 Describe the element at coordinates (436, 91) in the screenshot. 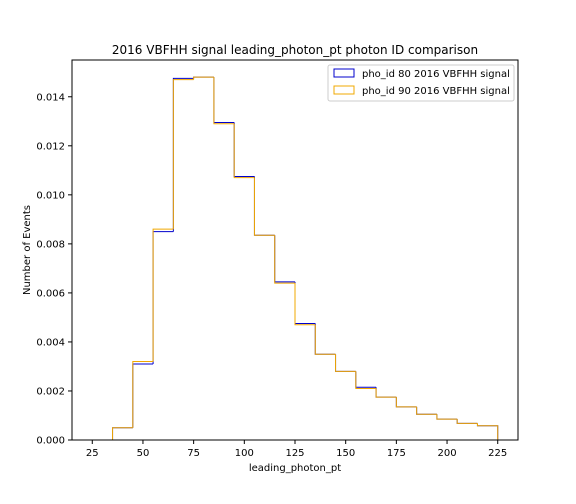

I see `legend-label: pho_id 90 2016 VBFHH signal` at that location.